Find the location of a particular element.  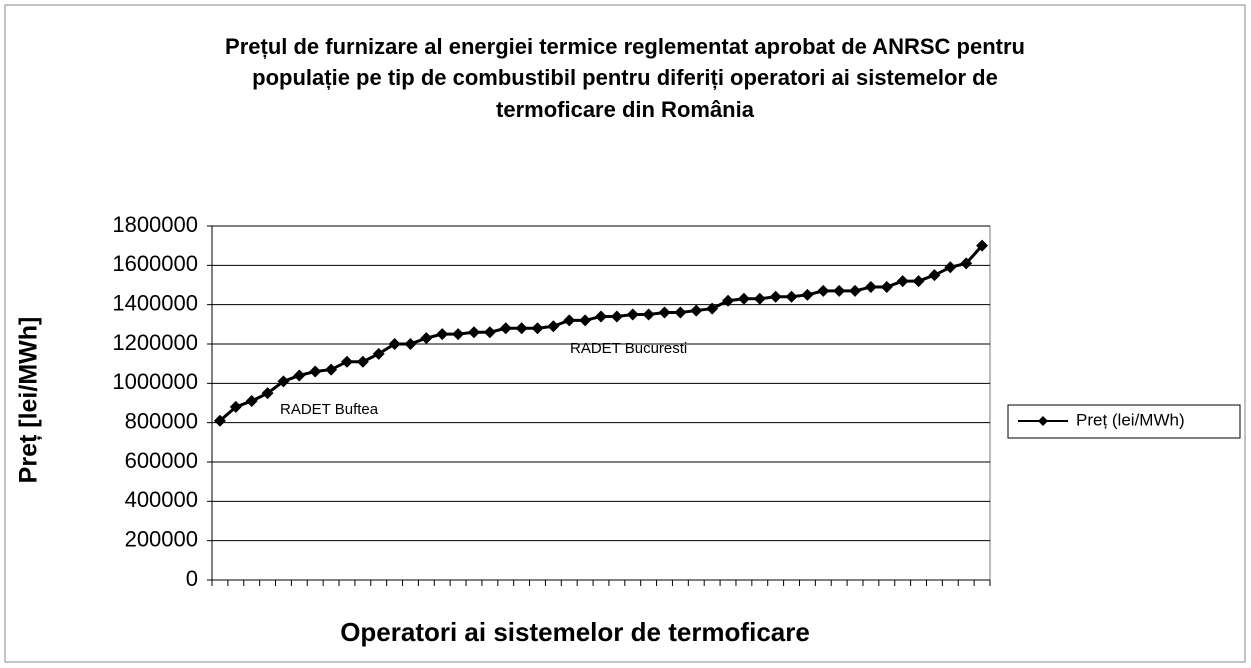

y-tick-label: 600000 is located at coordinates (161, 460).